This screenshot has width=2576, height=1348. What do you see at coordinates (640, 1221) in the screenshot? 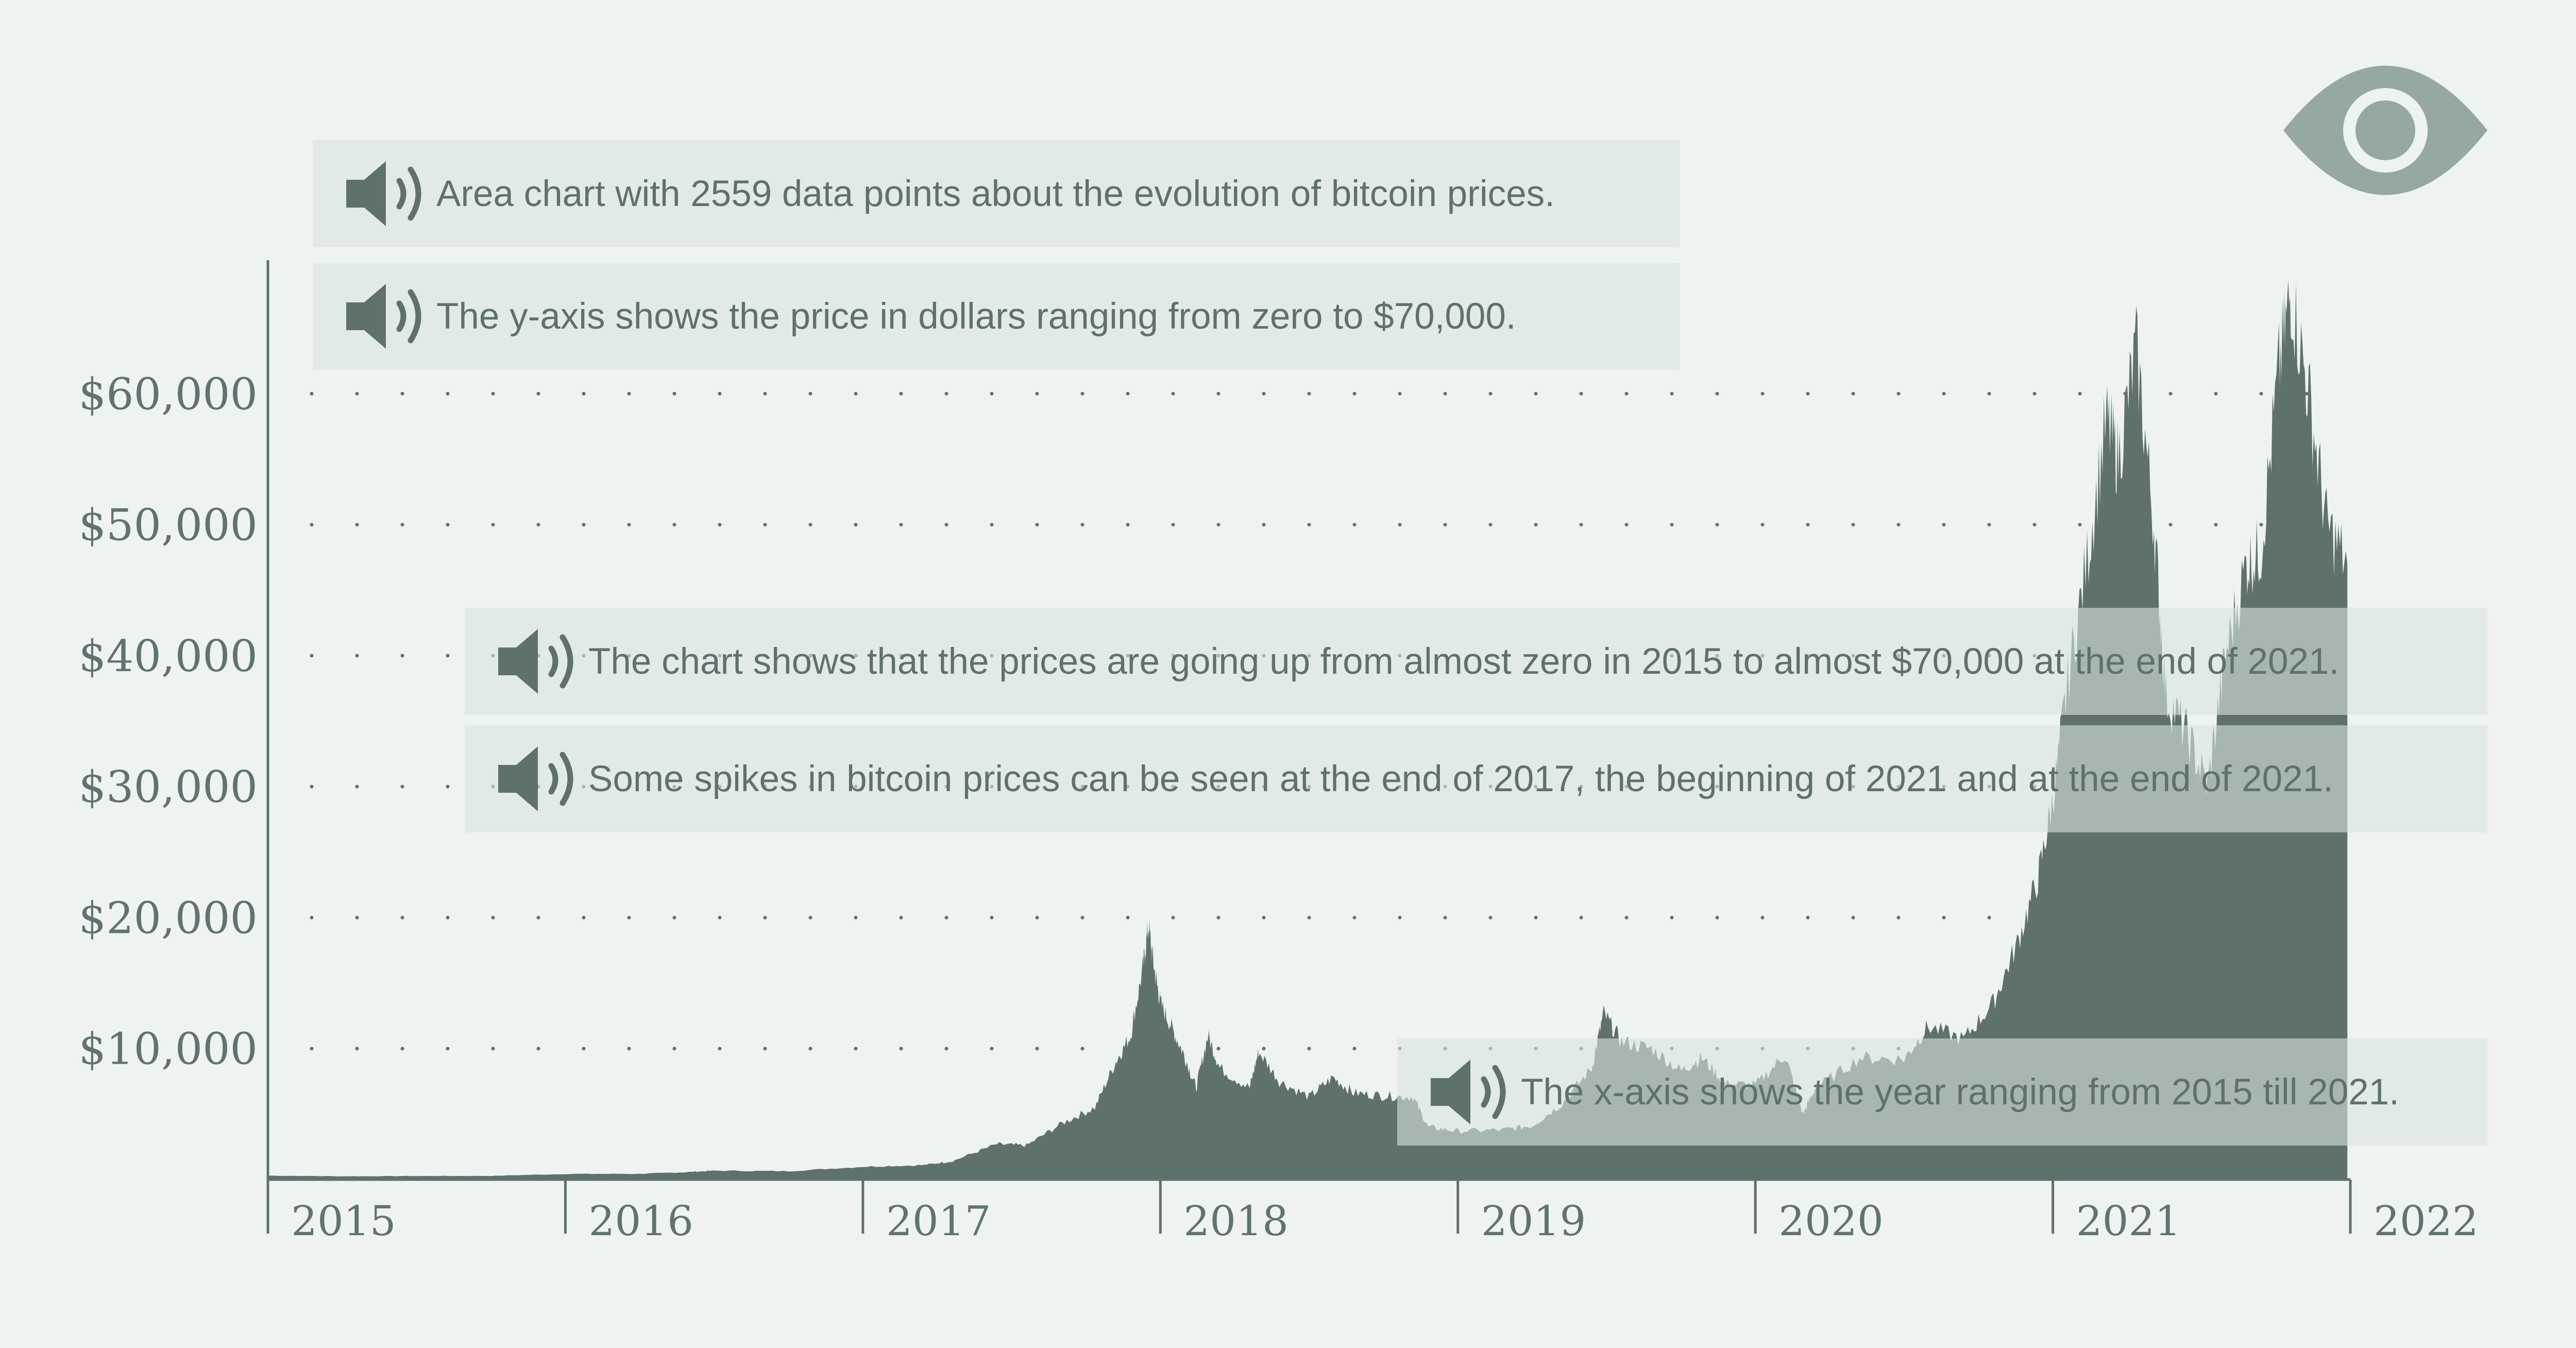
I see `x-tick-label: 2016` at bounding box center [640, 1221].